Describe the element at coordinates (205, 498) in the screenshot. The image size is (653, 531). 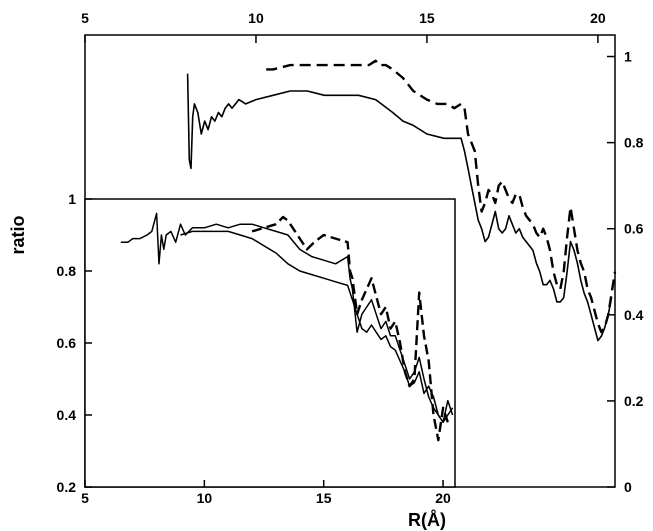
I see `inset-x-tick-label: 10` at that location.